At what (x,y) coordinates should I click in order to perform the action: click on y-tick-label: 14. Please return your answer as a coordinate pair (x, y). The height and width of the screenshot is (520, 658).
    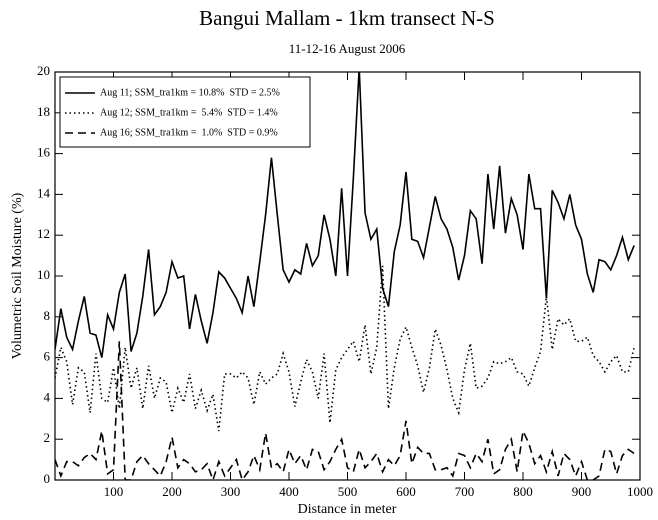
    Looking at the image, I should click on (44, 192).